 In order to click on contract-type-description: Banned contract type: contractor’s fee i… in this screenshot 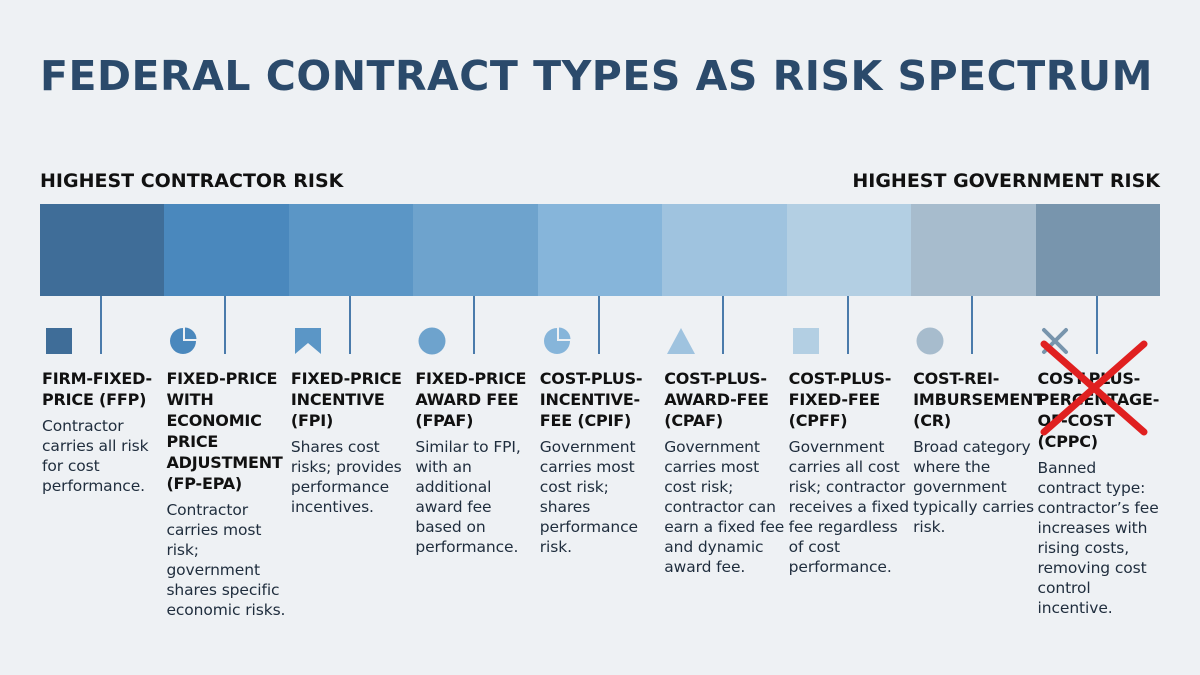, I will do `click(1098, 538)`.